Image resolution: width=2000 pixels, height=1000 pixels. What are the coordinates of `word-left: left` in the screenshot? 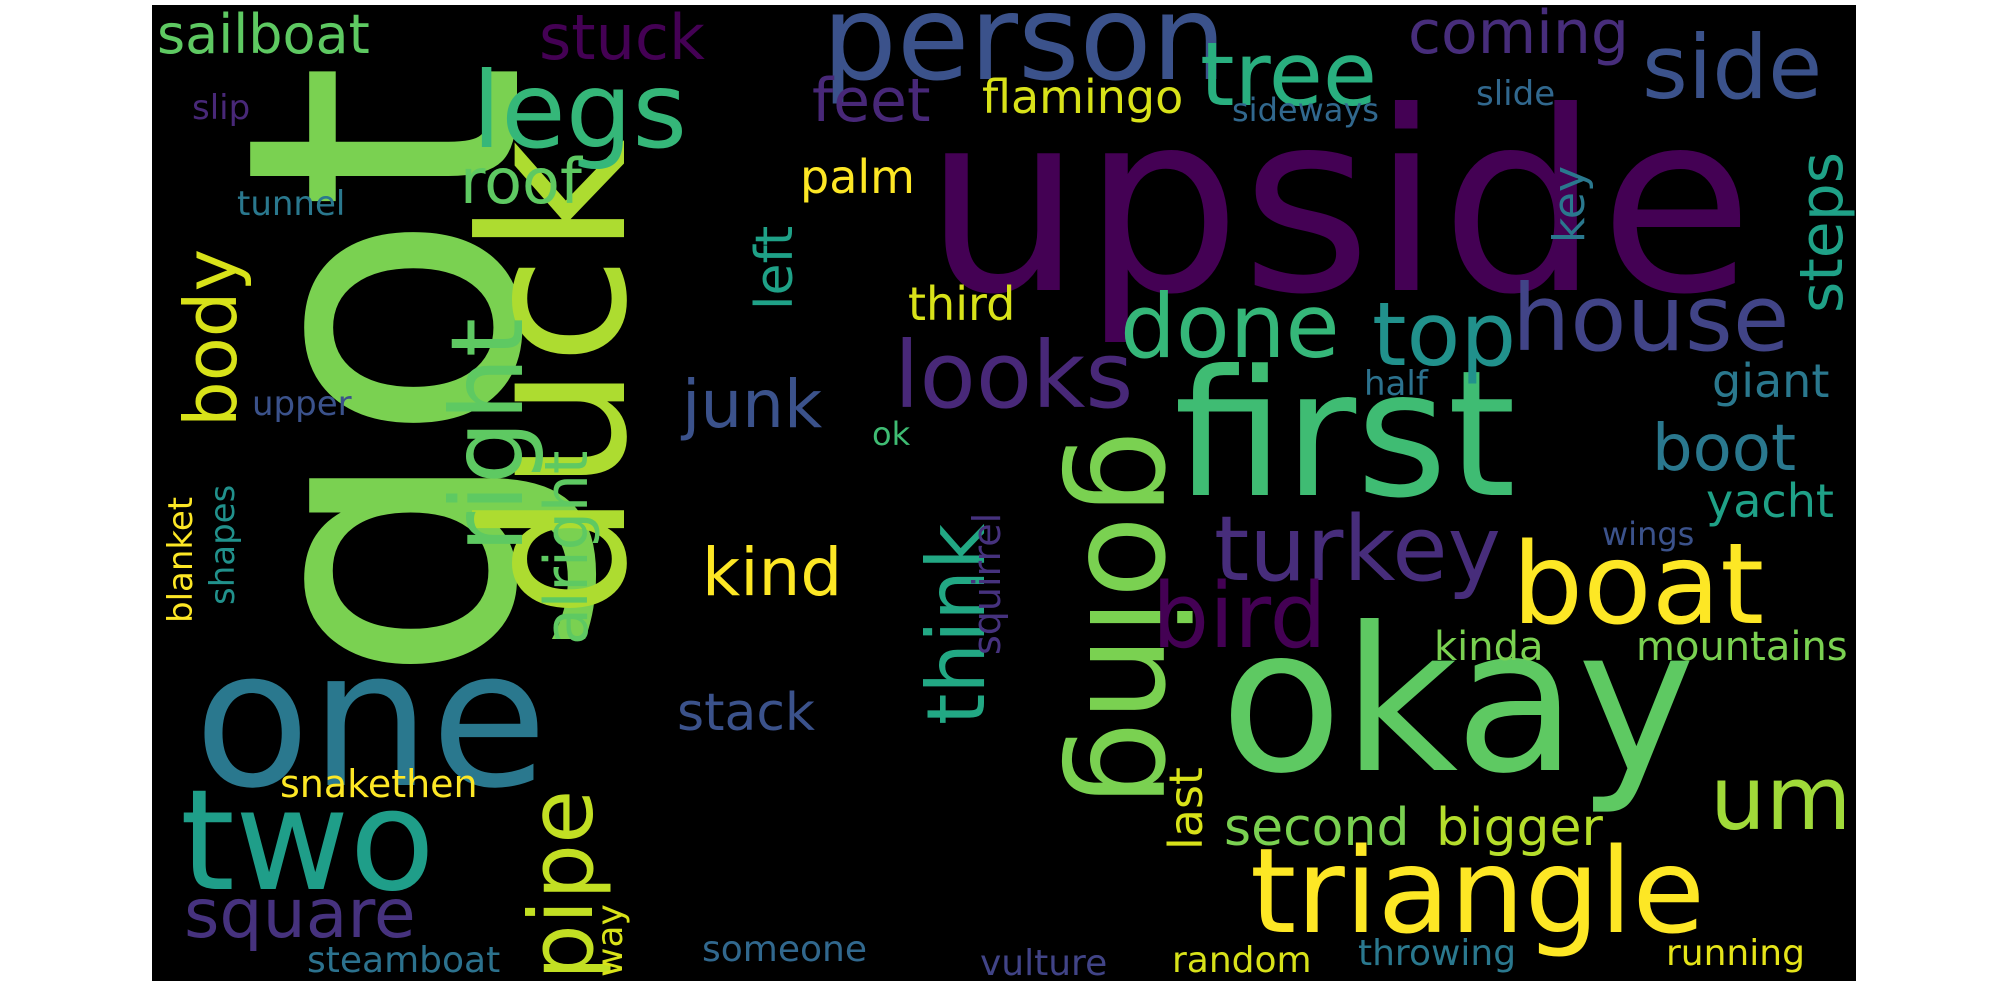 It's located at (775, 268).